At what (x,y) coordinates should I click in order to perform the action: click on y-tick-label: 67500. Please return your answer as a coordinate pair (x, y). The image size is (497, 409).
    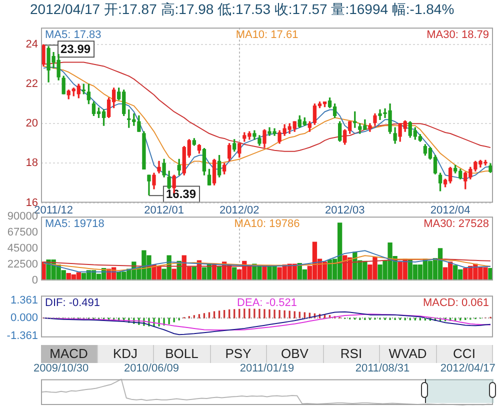
    Looking at the image, I should click on (22, 232).